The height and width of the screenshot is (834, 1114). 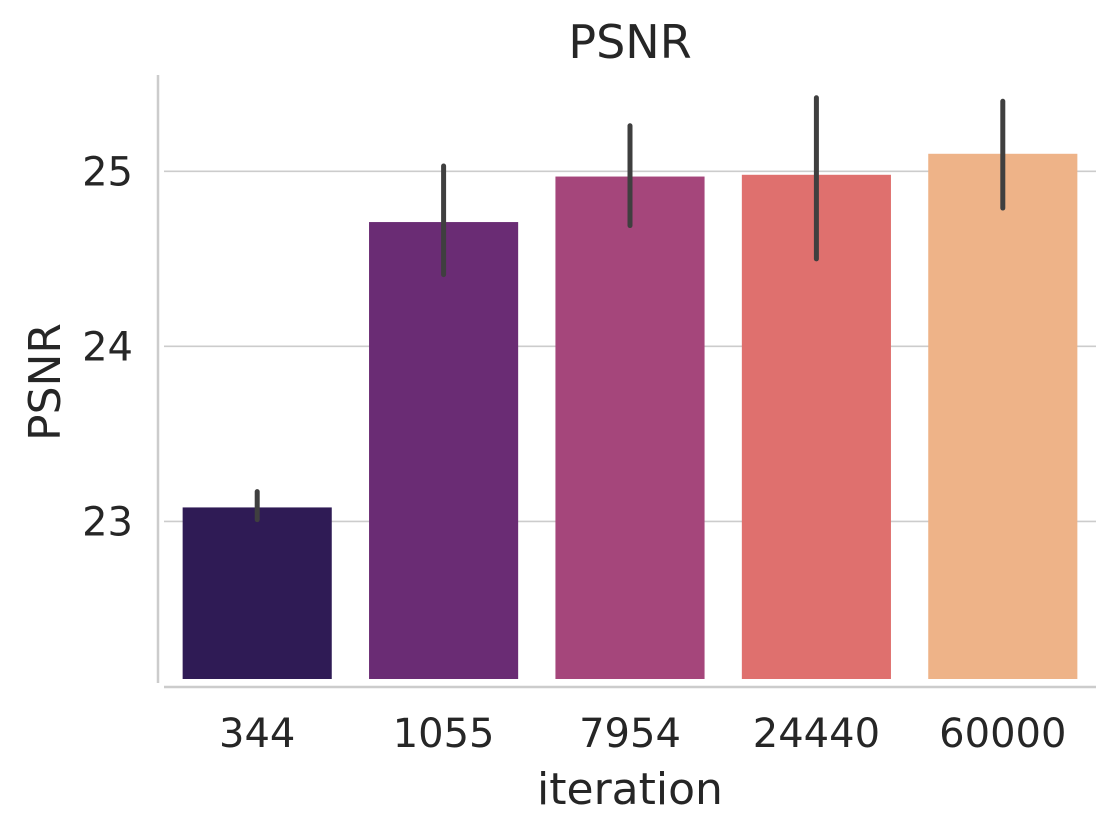 What do you see at coordinates (816, 734) in the screenshot?
I see `x-tick-label: 24440` at bounding box center [816, 734].